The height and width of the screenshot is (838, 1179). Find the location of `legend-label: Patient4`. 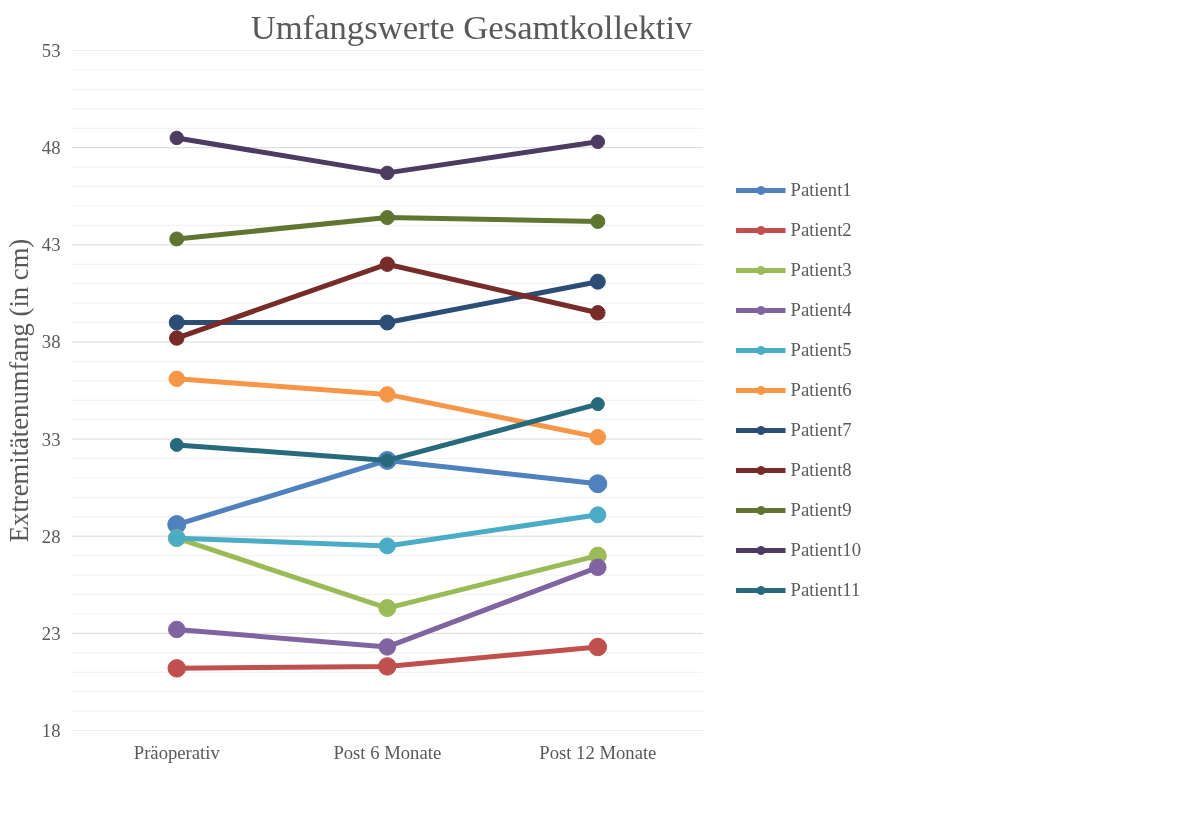

legend-label: Patient4 is located at coordinates (821, 310).